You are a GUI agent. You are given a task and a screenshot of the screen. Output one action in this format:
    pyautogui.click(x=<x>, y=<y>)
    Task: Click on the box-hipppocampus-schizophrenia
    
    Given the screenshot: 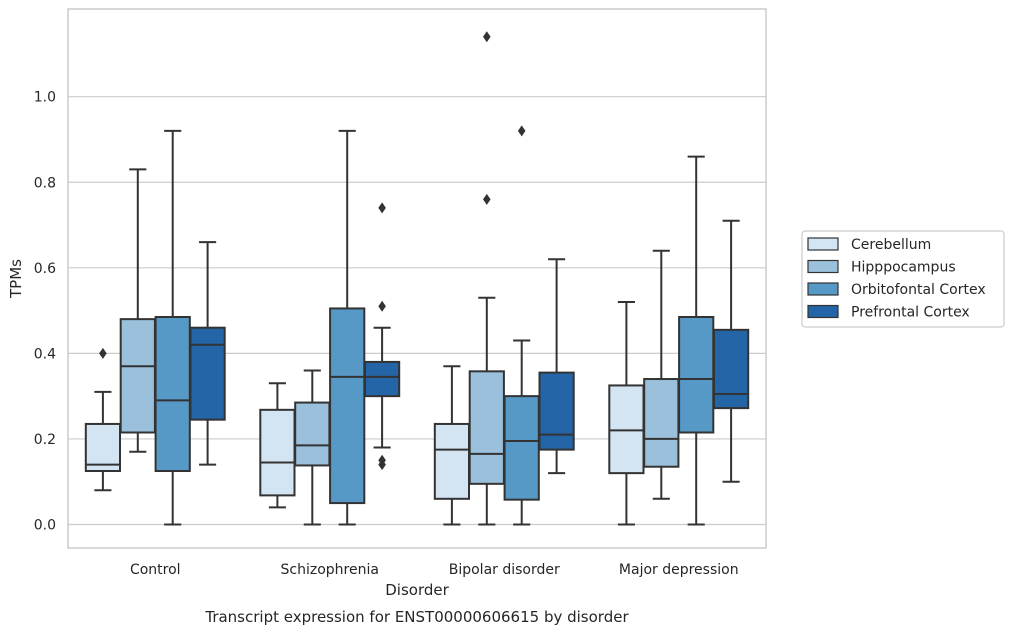 What is the action you would take?
    pyautogui.click(x=312, y=447)
    